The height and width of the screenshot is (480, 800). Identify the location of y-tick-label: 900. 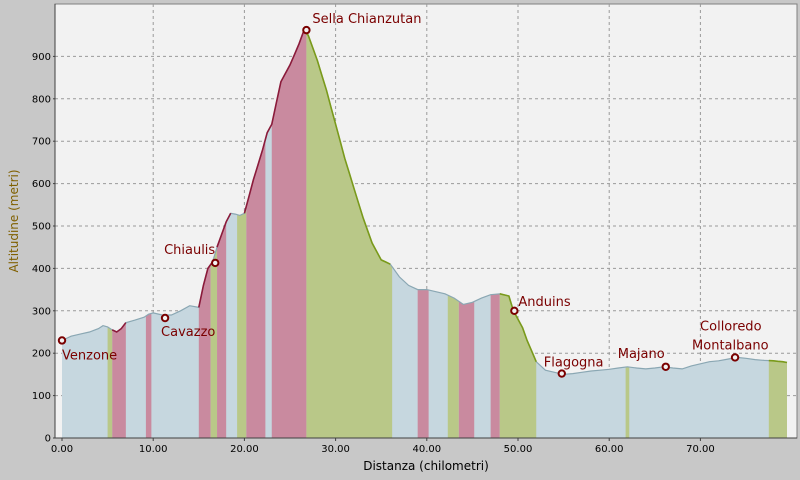
(41, 57).